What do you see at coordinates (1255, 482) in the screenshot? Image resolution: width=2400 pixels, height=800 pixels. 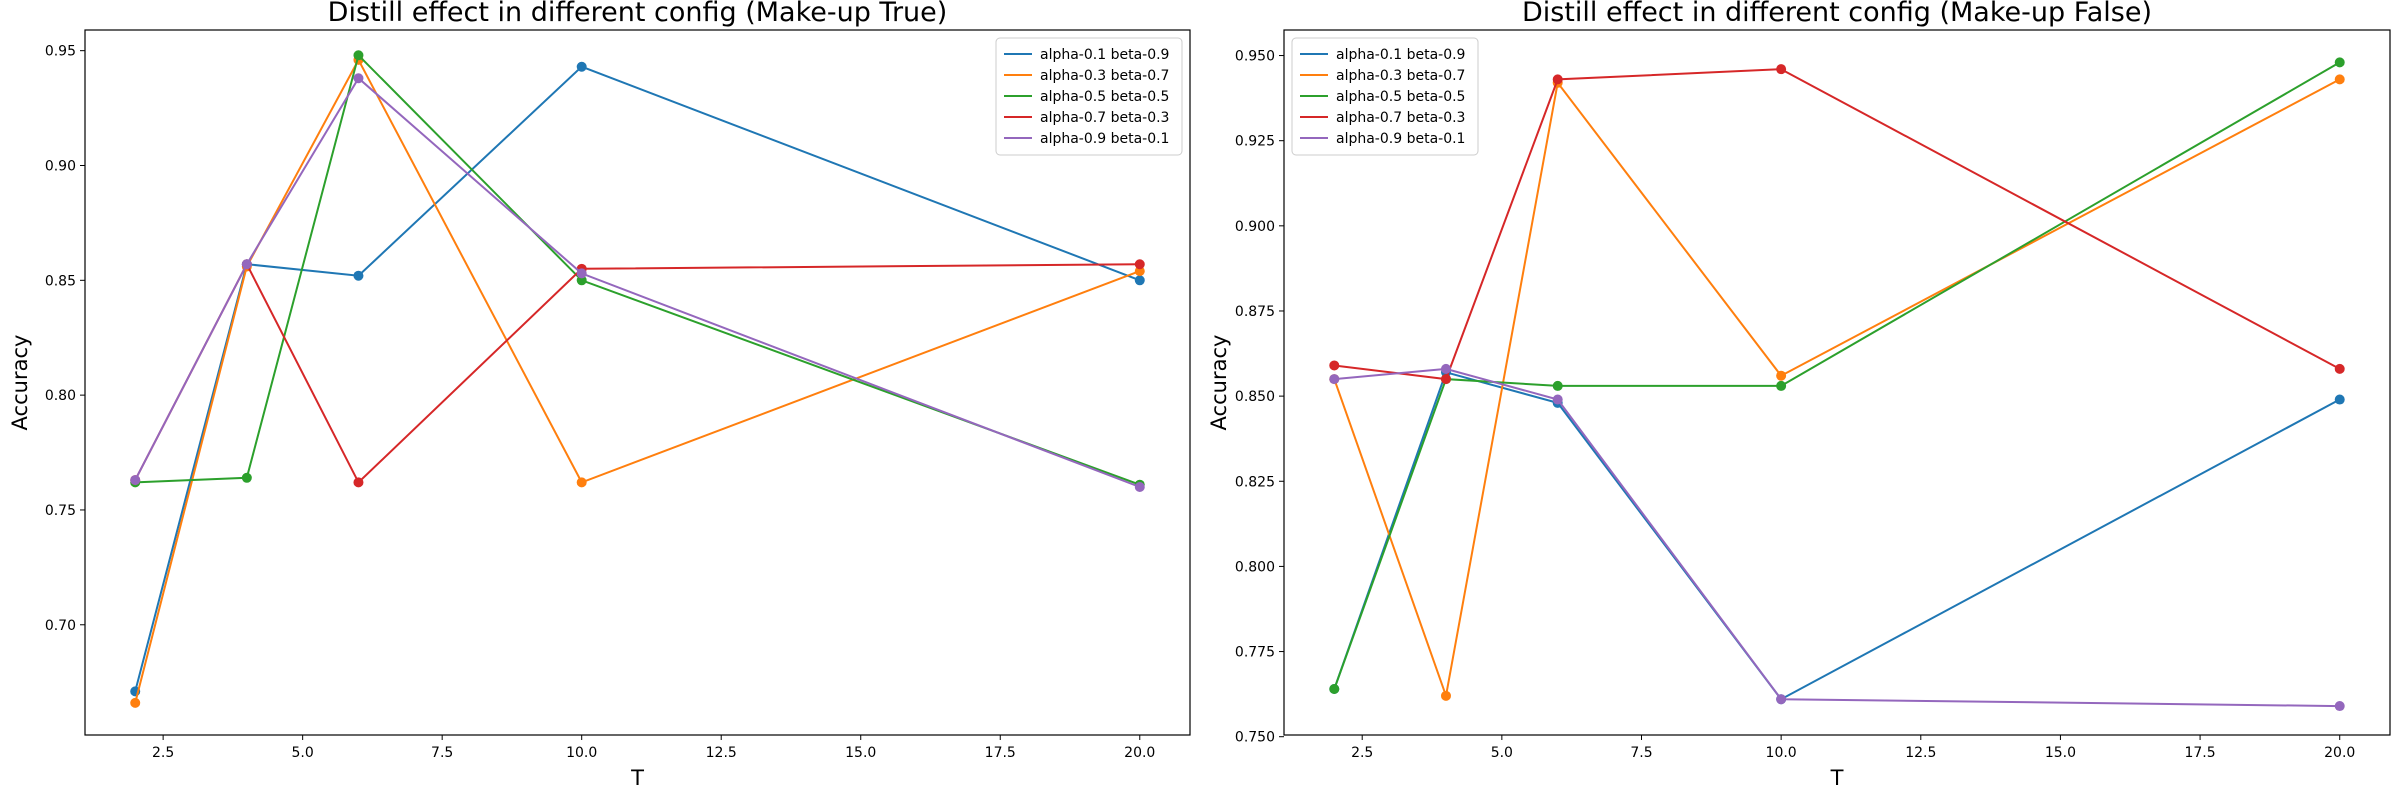 I see `y-tick-label: 0.825` at bounding box center [1255, 482].